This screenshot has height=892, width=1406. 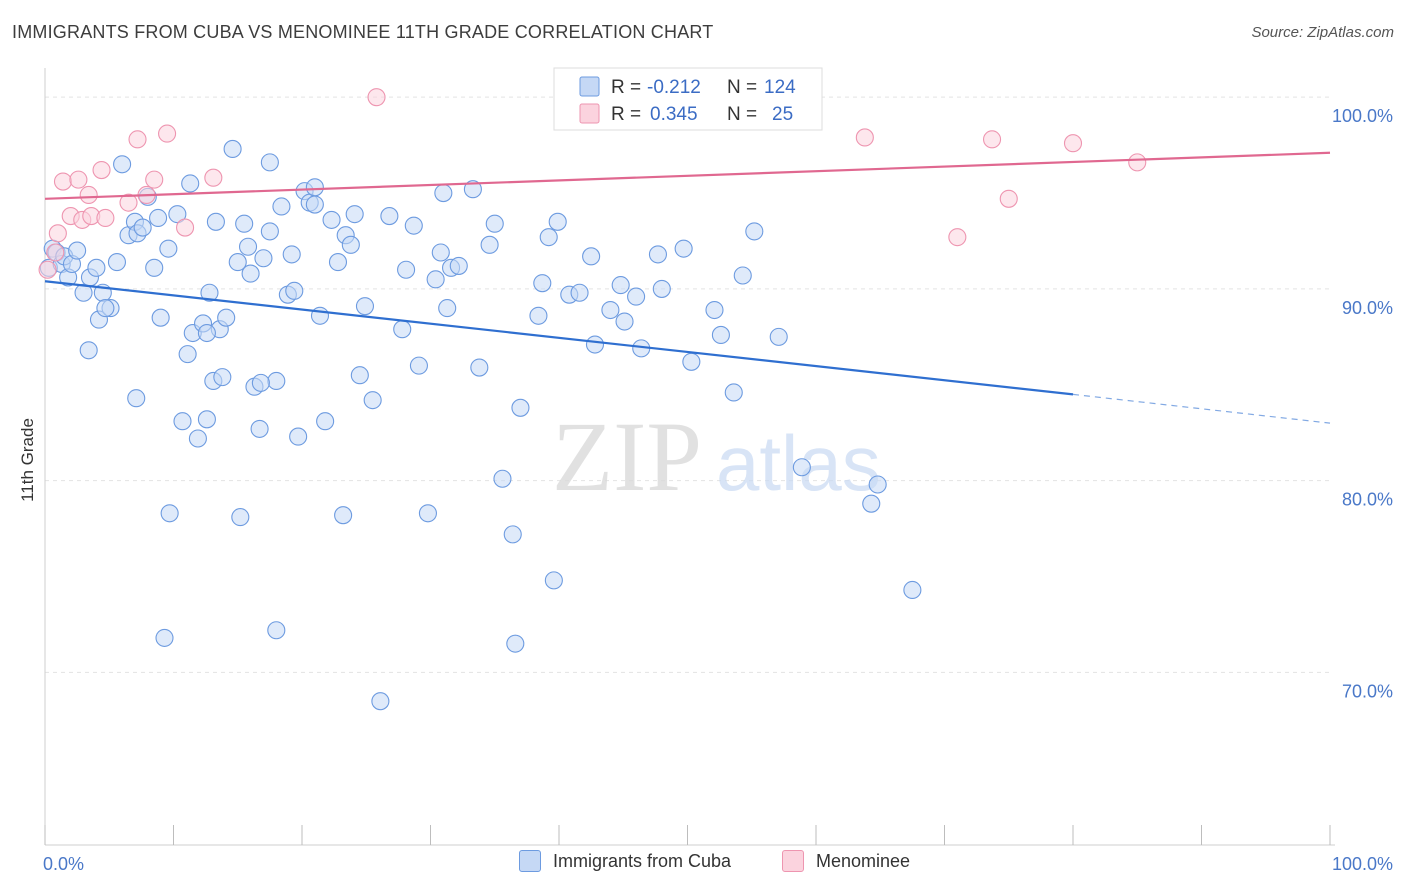 What do you see at coordinates (1367, 308) in the screenshot?
I see `y-tick-label: 90.0%` at bounding box center [1367, 308].